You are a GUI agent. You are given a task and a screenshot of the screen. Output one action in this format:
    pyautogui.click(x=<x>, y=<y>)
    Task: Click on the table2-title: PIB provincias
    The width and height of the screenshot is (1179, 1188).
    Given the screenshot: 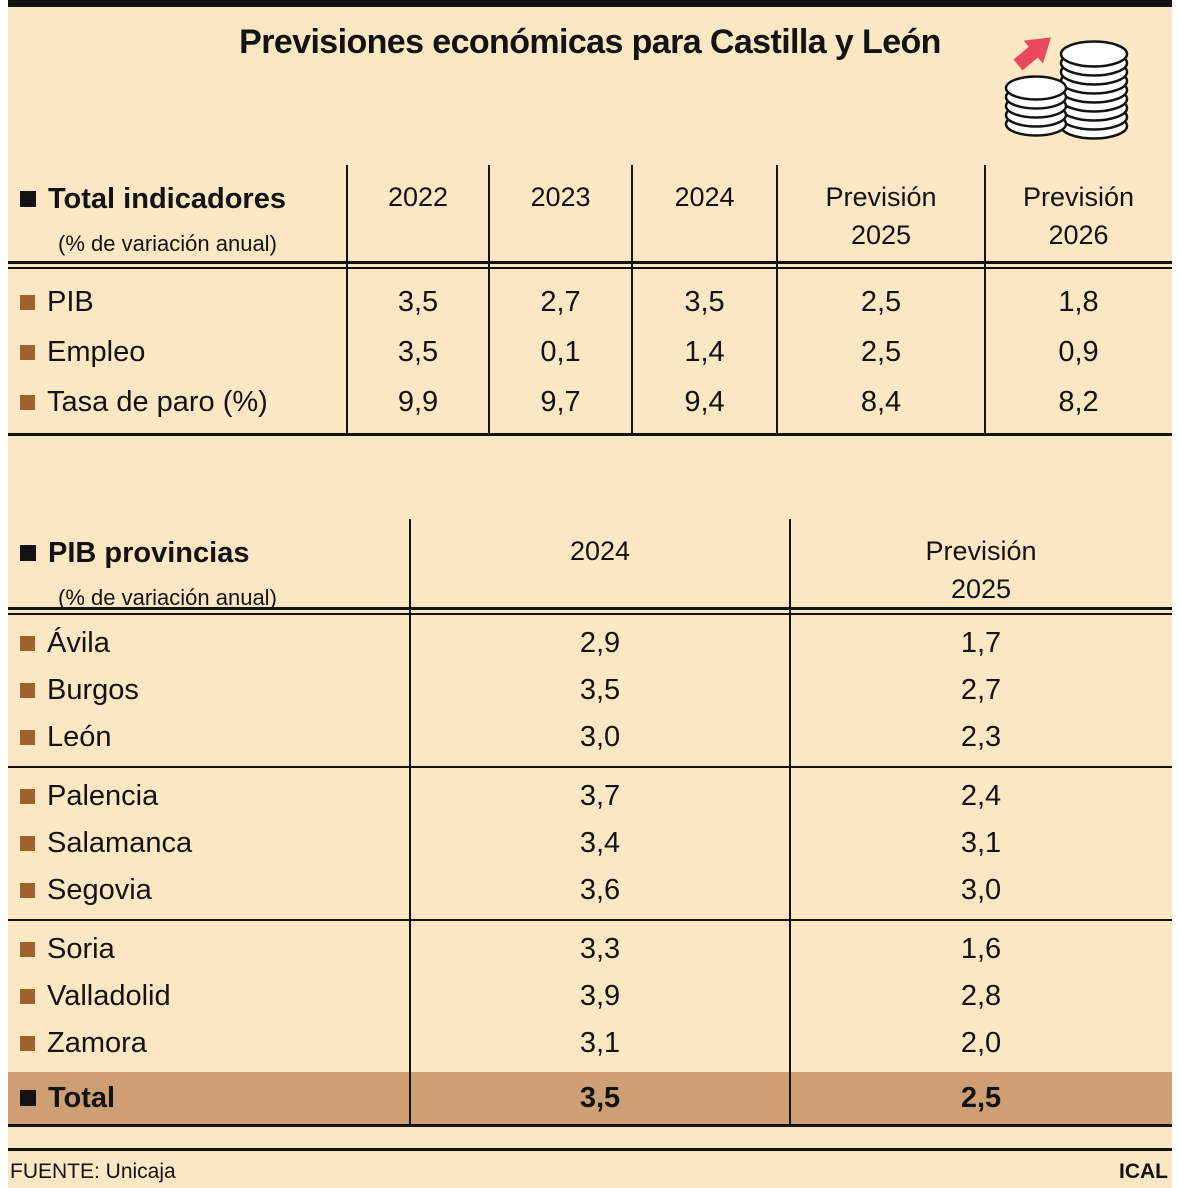 What is the action you would take?
    pyautogui.click(x=134, y=553)
    